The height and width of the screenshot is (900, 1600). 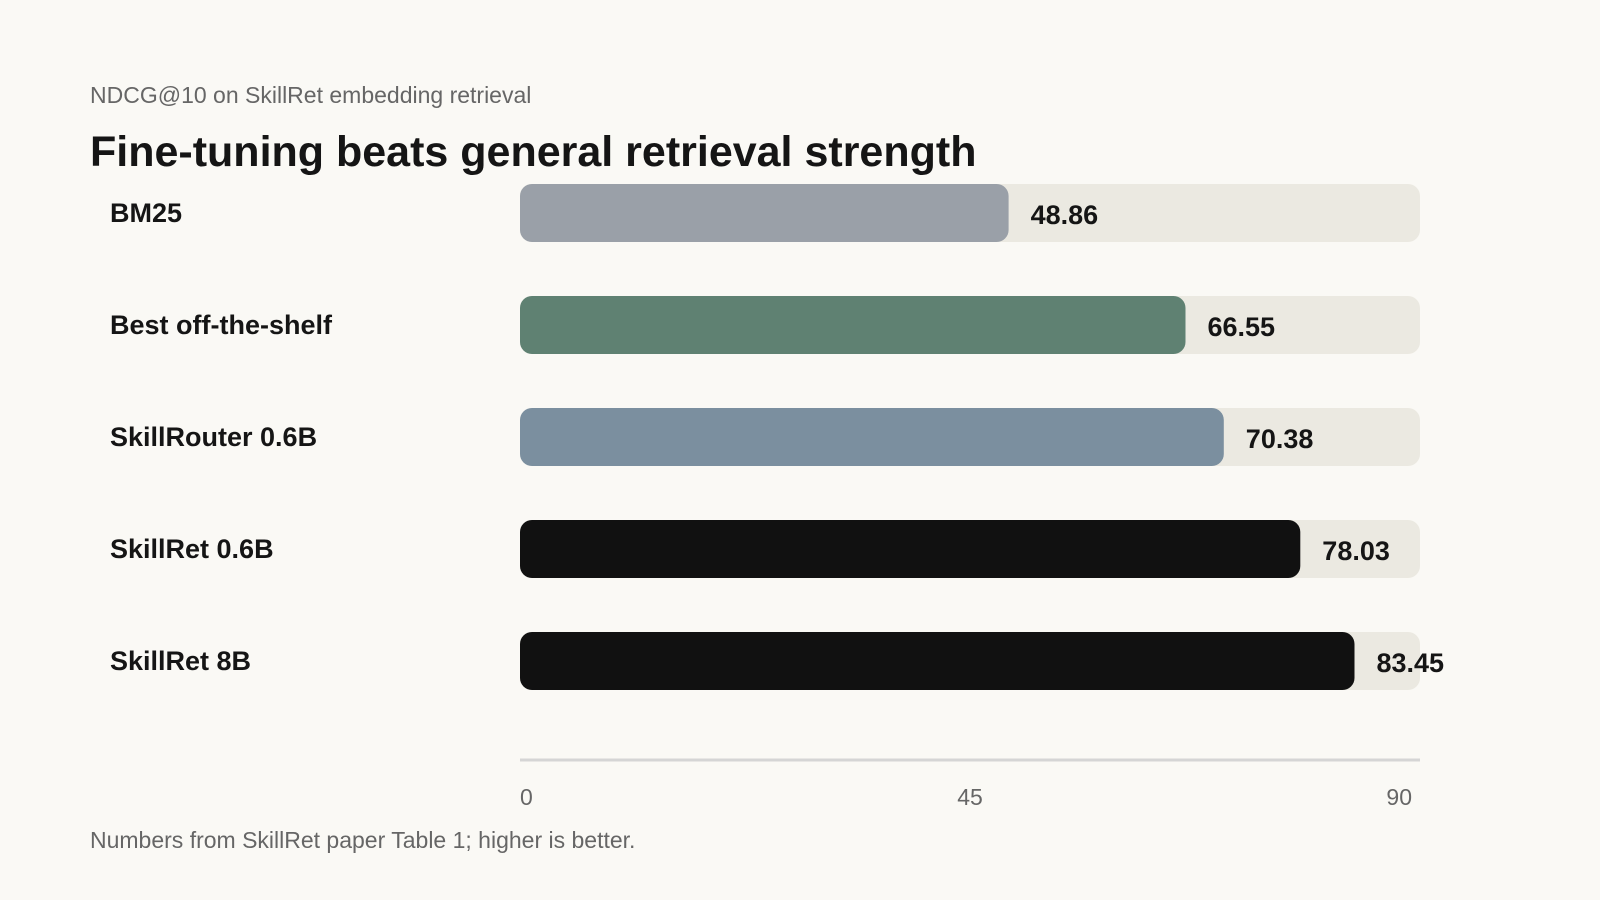 What do you see at coordinates (213, 437) in the screenshot?
I see `bar-label-skillrouter-0-6b: SkillRouter 0.6B` at bounding box center [213, 437].